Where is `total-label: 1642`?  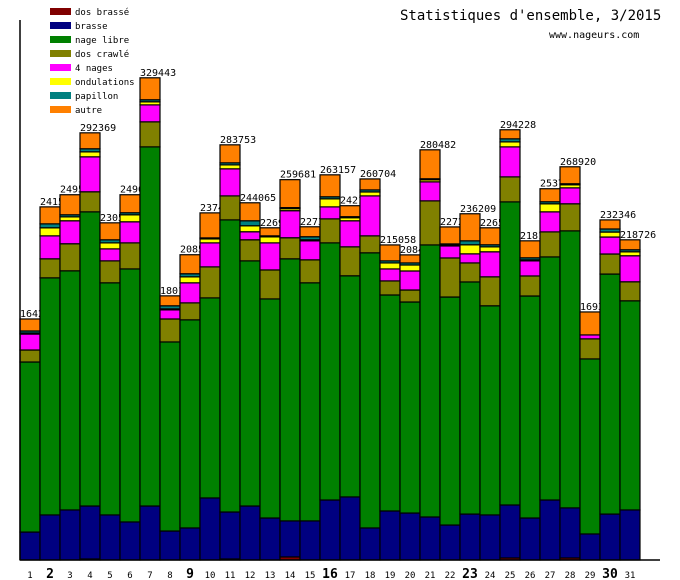 total-label: 1642 is located at coordinates (32, 314).